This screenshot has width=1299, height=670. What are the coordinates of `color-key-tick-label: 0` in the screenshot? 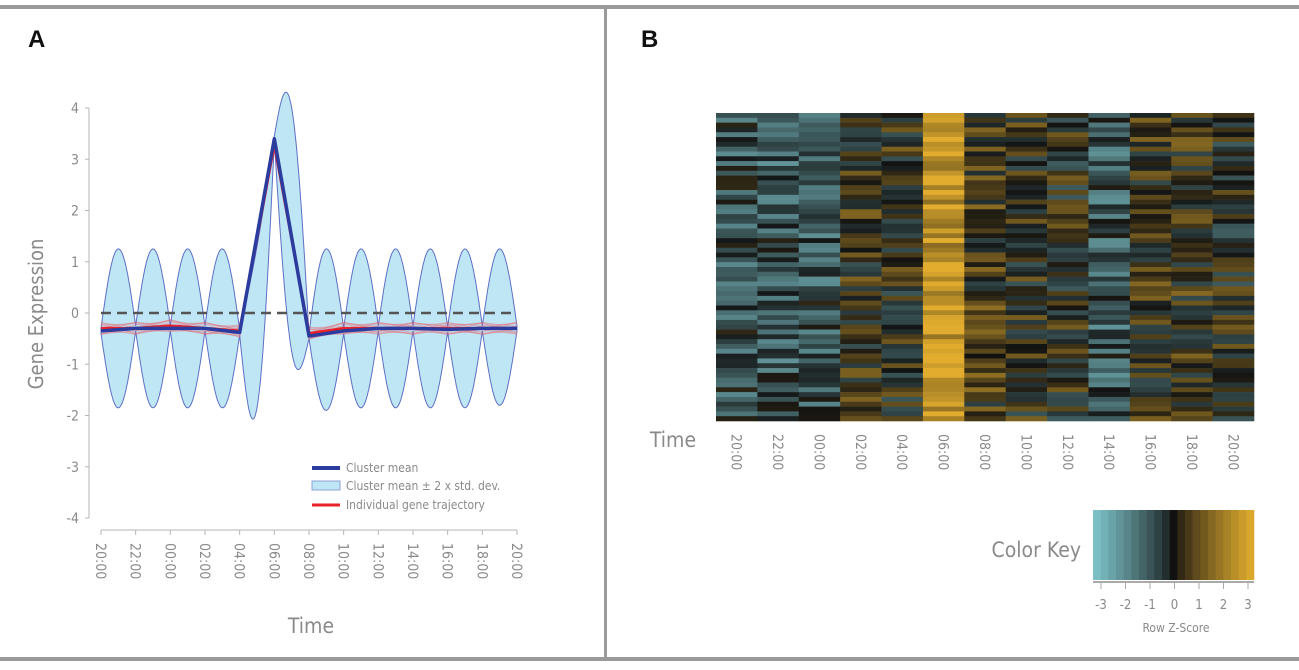 It's located at (1174, 605).